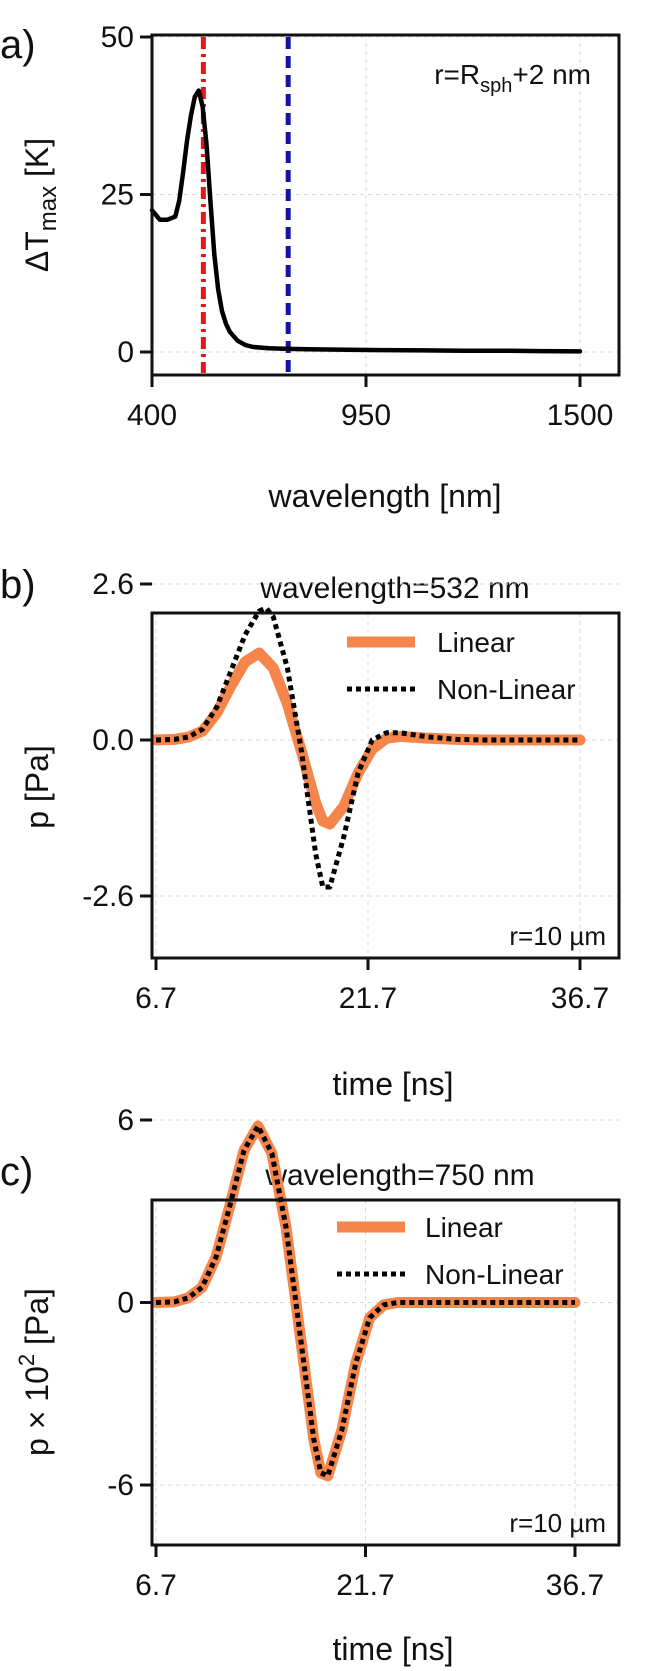 This screenshot has width=666, height=1671. Describe the element at coordinates (245, 205) in the screenshot. I see `panel-a-vlines` at that location.